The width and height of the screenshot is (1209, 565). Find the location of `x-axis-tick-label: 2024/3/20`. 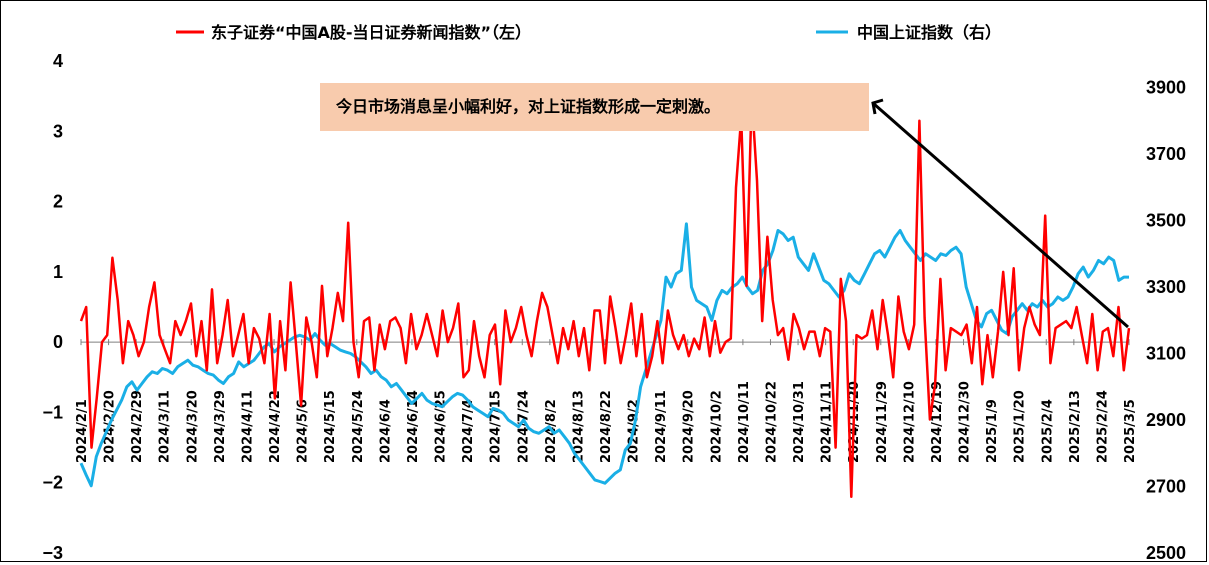

x-axis-tick-label: 2024/3/20 is located at coordinates (192, 426).